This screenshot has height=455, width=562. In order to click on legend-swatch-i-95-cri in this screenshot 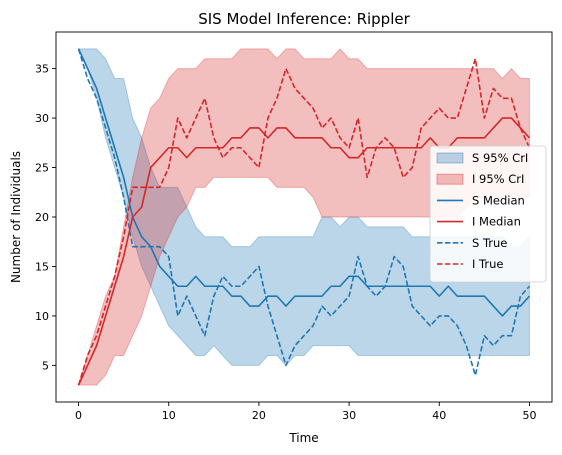, I will do `click(450, 179)`.